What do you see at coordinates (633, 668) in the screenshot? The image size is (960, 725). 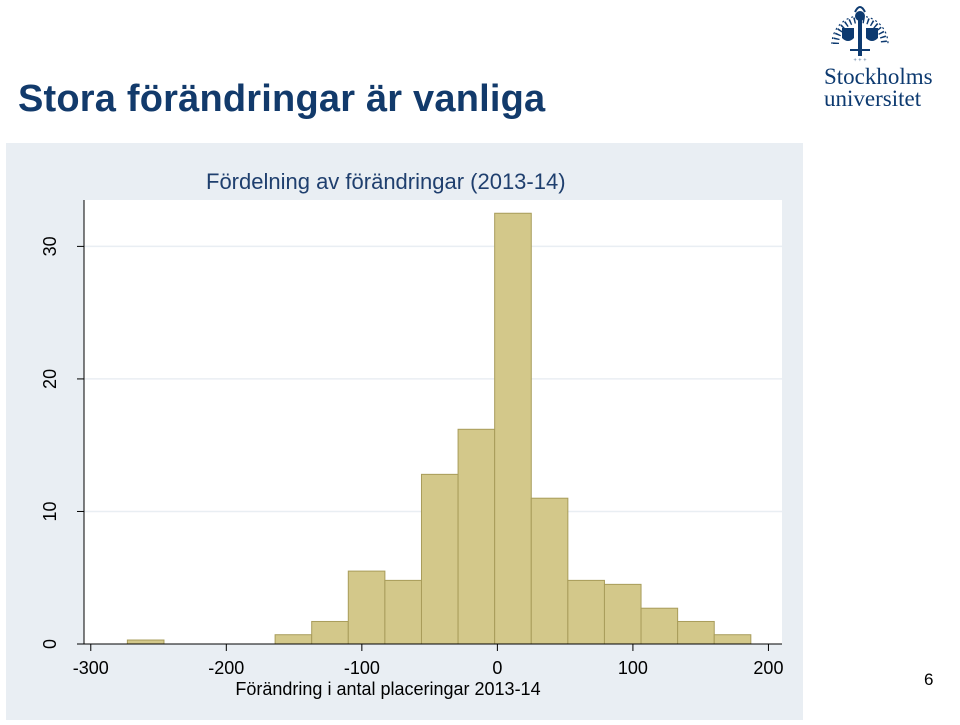 I see `x-tick-label: 100` at bounding box center [633, 668].